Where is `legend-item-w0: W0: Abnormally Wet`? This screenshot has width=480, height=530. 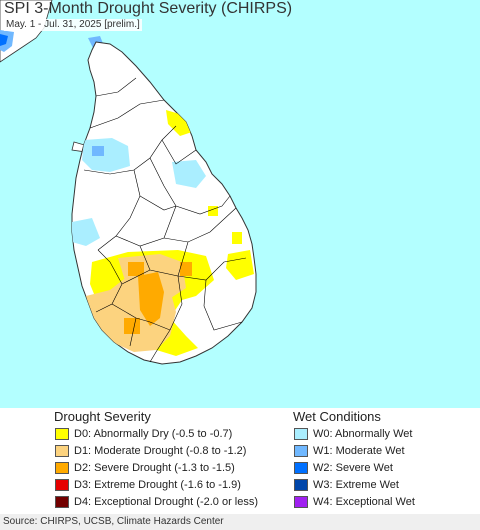 legend-item-w0: W0: Abnormally Wet is located at coordinates (354, 434).